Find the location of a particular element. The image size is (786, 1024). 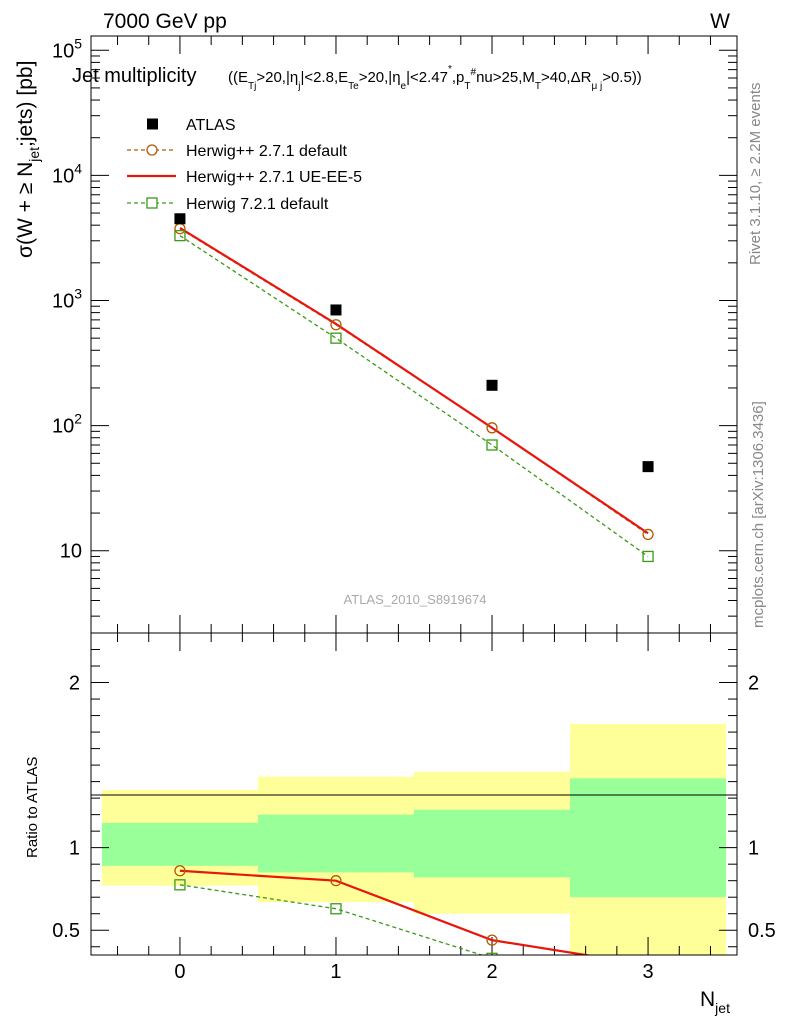

x-tick-label: 2 is located at coordinates (491, 972).